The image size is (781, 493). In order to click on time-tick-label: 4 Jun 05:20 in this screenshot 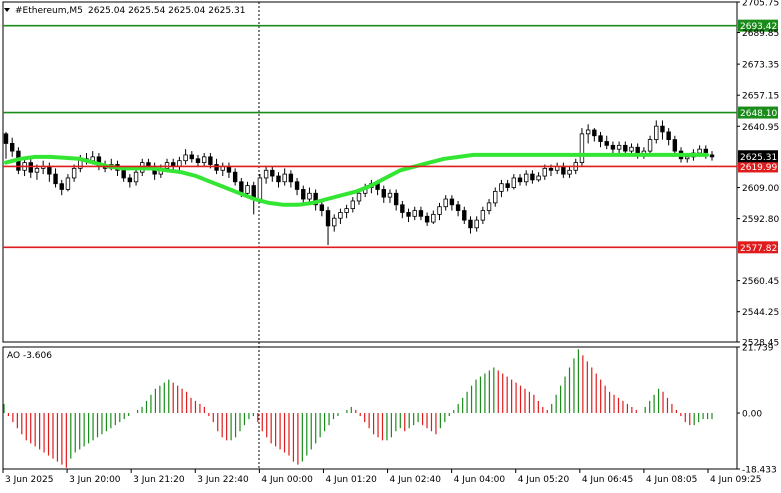, I will do `click(544, 480)`.